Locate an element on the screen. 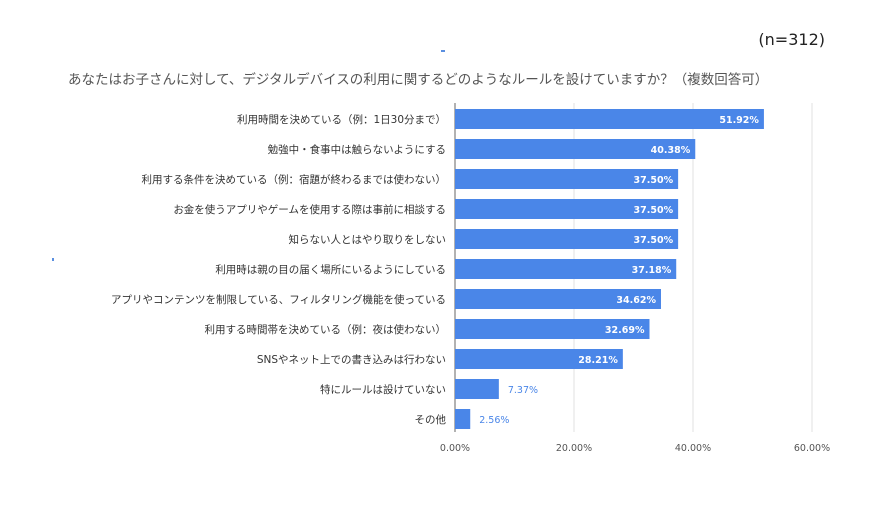  category-label: 特にルールは設けていない is located at coordinates (383, 389).